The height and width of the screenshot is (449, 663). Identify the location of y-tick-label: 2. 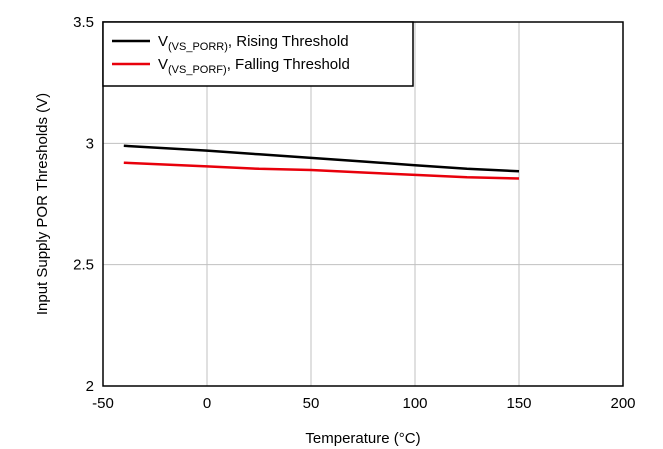
(90, 386).